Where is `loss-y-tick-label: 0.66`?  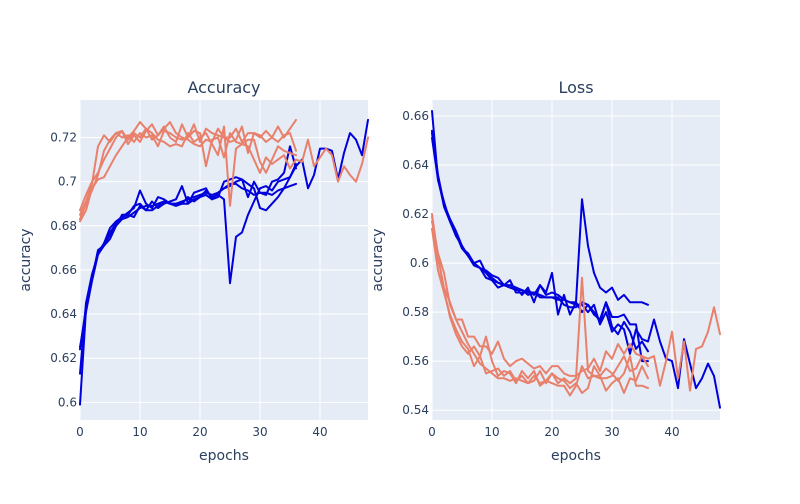
loss-y-tick-label: 0.66 is located at coordinates (415, 116).